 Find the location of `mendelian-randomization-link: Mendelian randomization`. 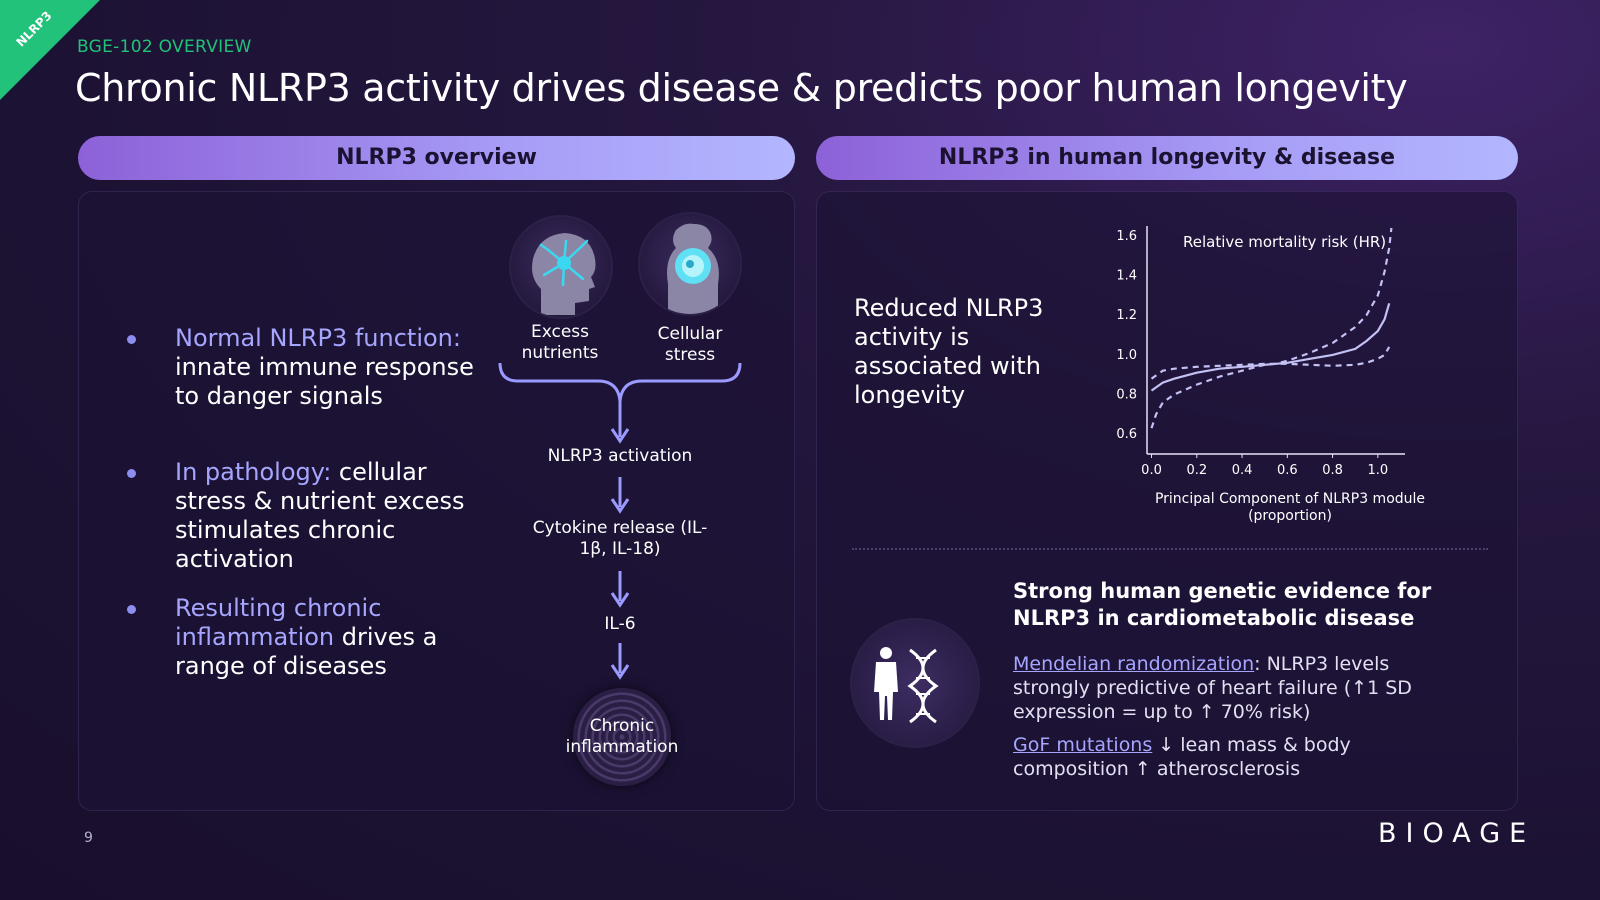

mendelian-randomization-link: Mendelian randomization is located at coordinates (1134, 664).